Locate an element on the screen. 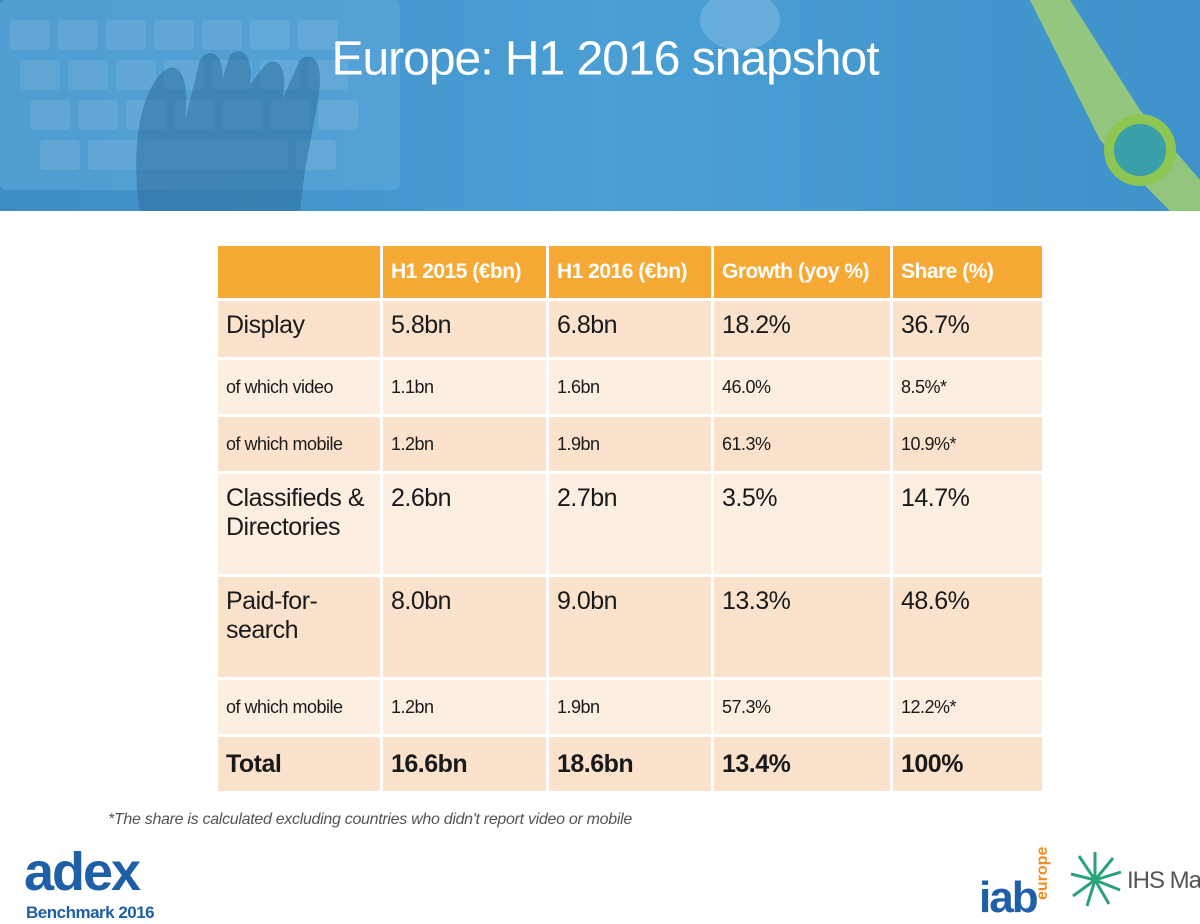 The image size is (1200, 924). table-cell: 9.0bn is located at coordinates (630, 627).